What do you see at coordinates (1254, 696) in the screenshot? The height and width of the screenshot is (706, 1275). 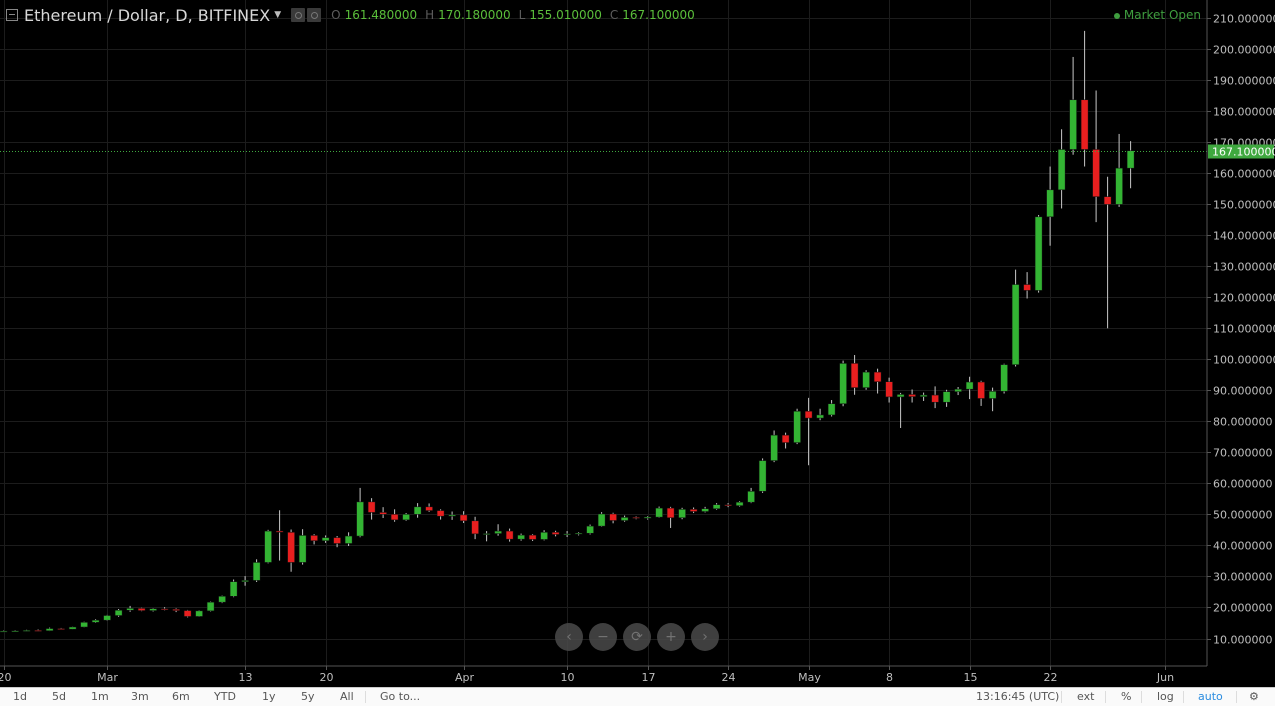 I see `gear-icon: ⚙` at bounding box center [1254, 696].